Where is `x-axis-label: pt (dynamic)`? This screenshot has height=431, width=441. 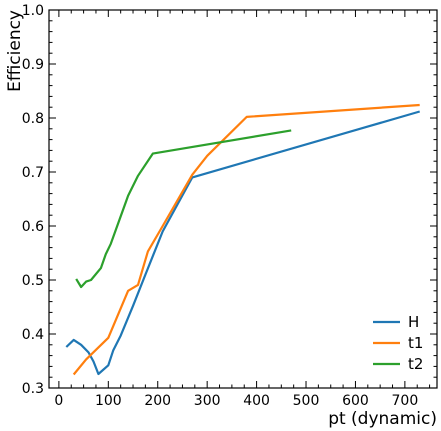
x-axis-label: pt (dynamic) is located at coordinates (382, 419).